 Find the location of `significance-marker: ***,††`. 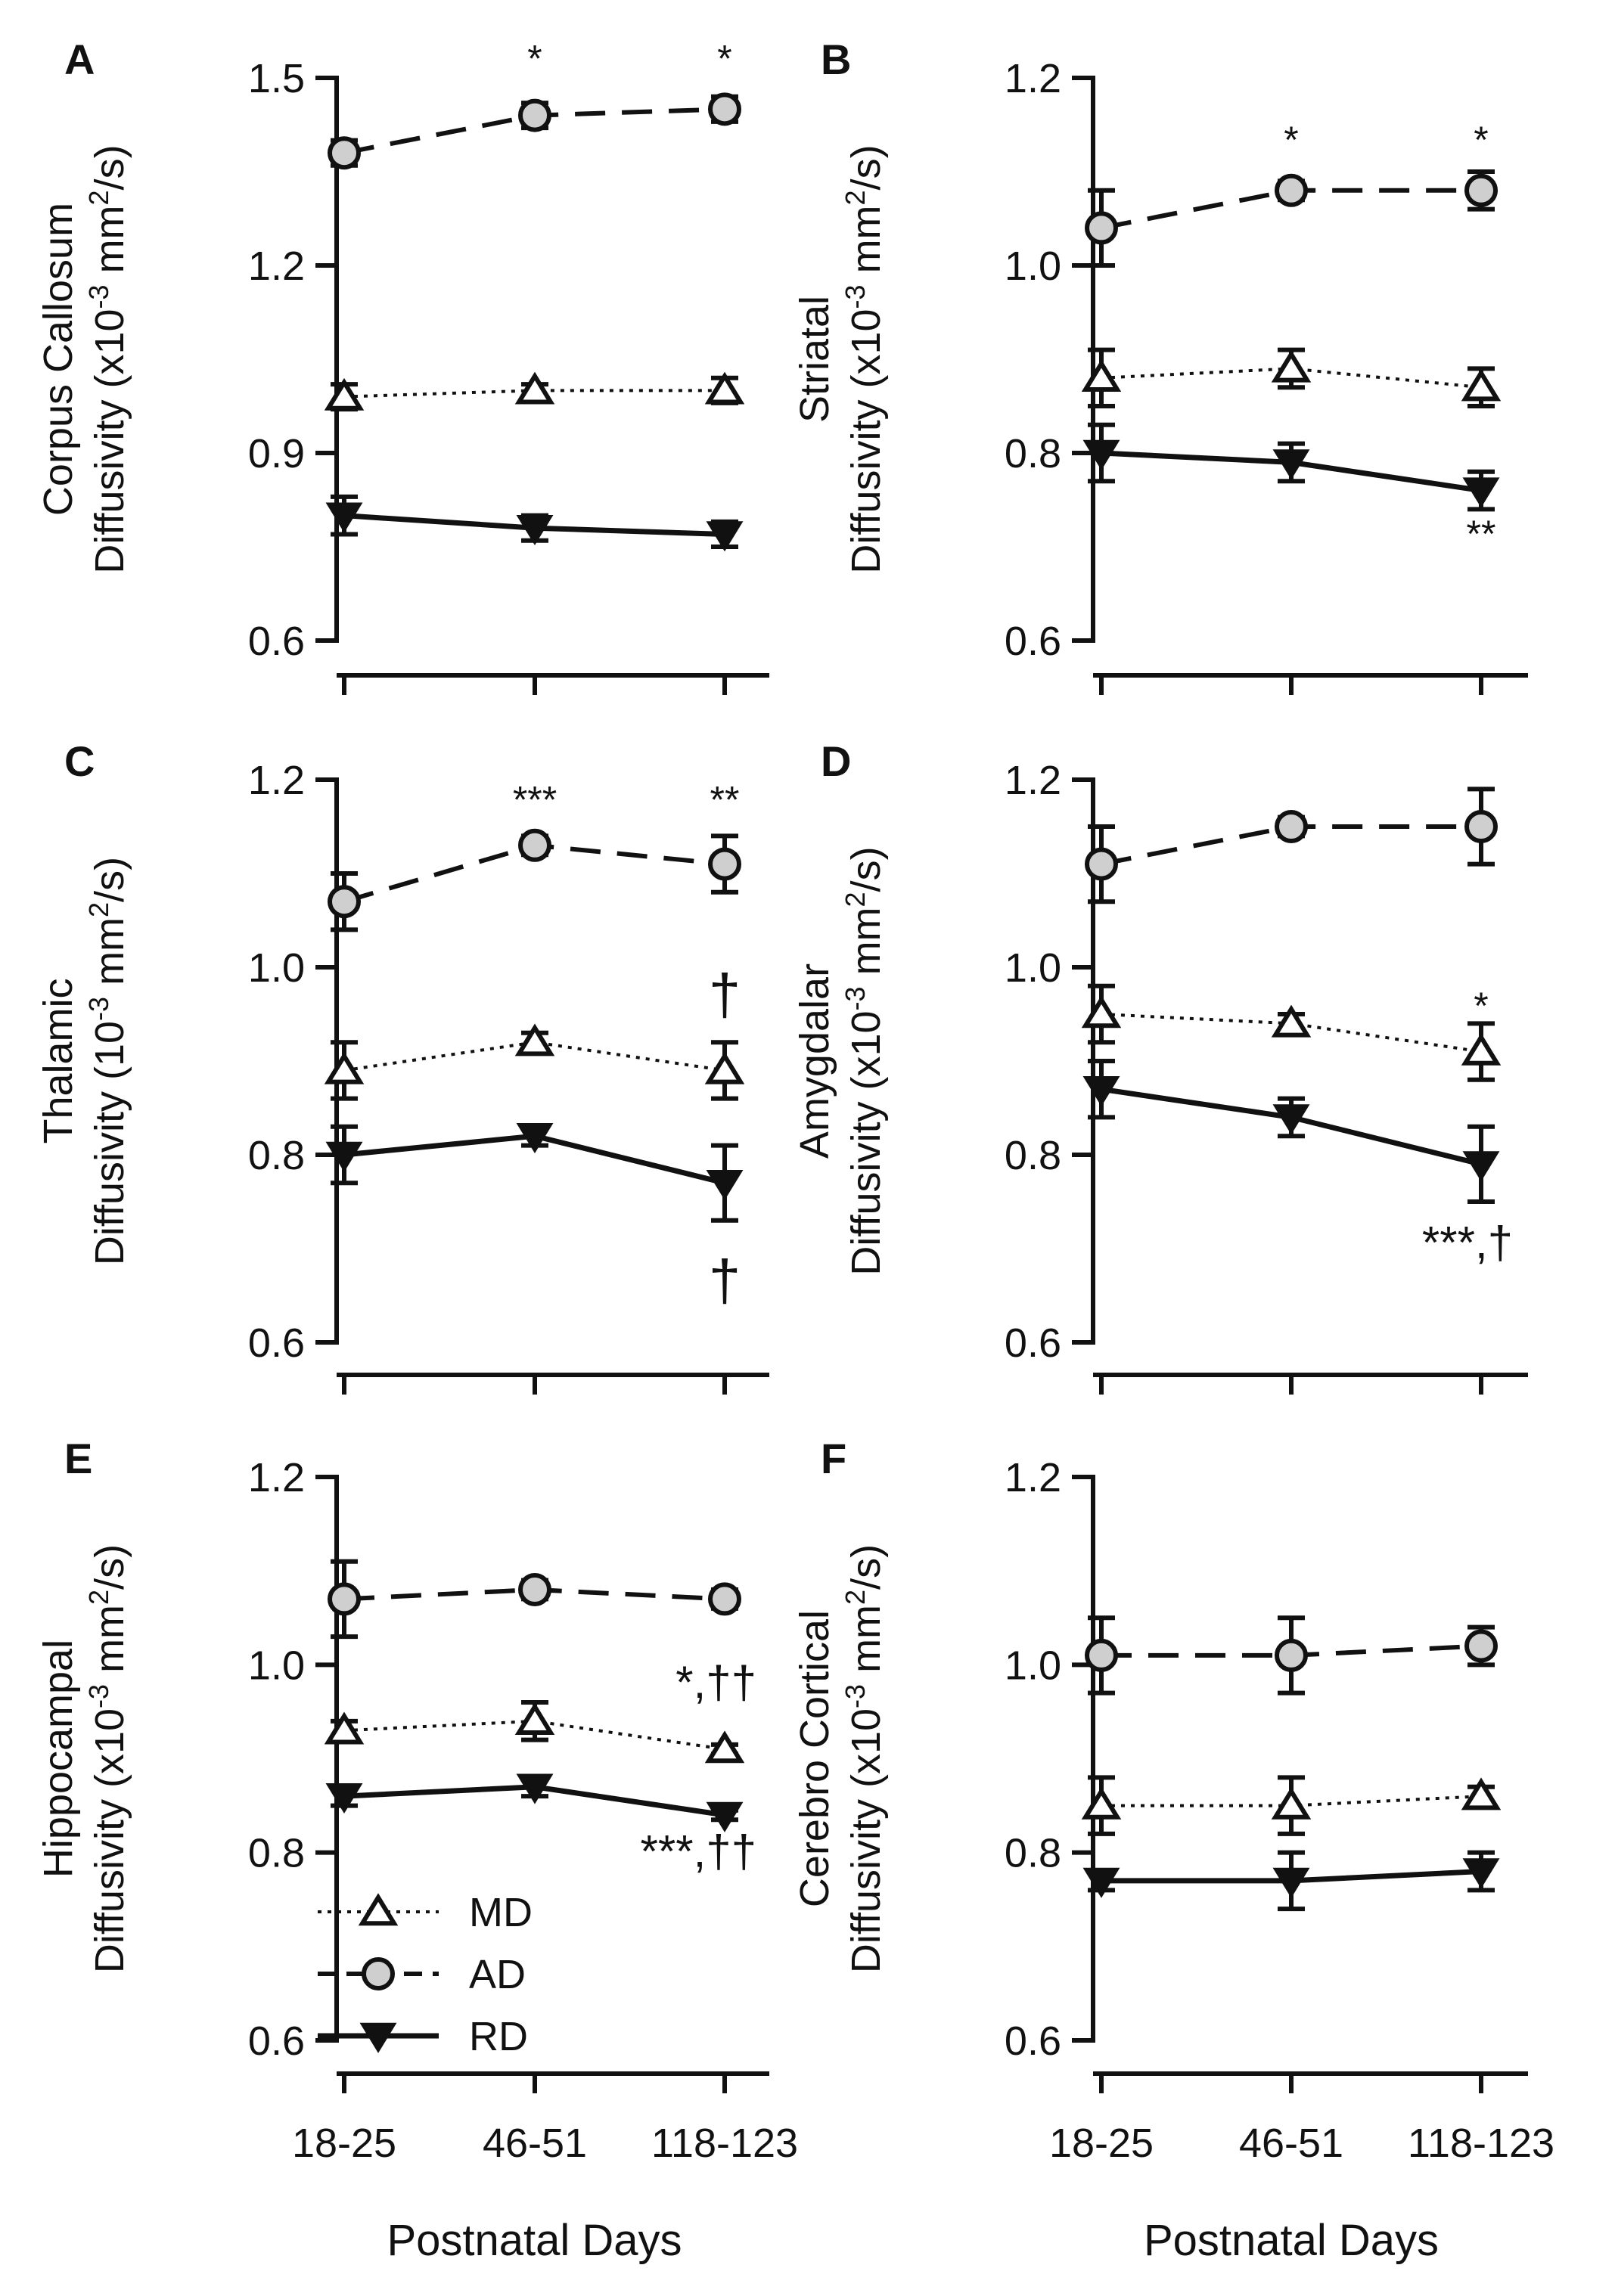

significance-marker: ***,†† is located at coordinates (698, 1851).